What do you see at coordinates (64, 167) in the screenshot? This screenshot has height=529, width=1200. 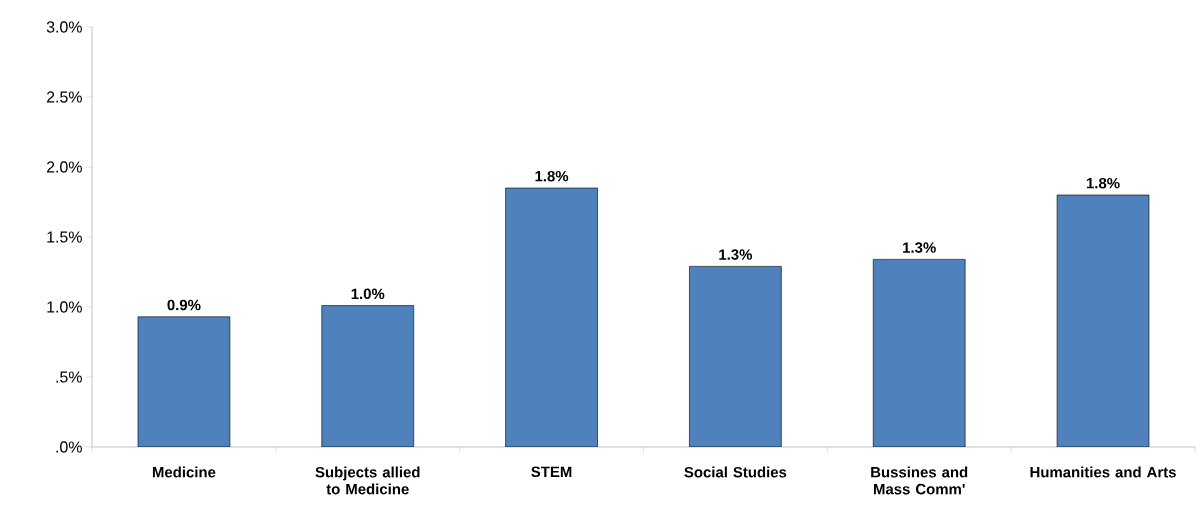 I see `y-tick-label: 2.0%` at bounding box center [64, 167].